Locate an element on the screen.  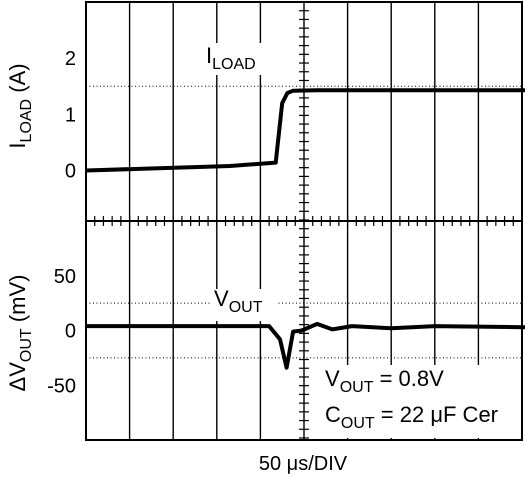
conditions-box: VOUT = 0.8V COUT = 22 μF Cer is located at coordinates (419, 401).